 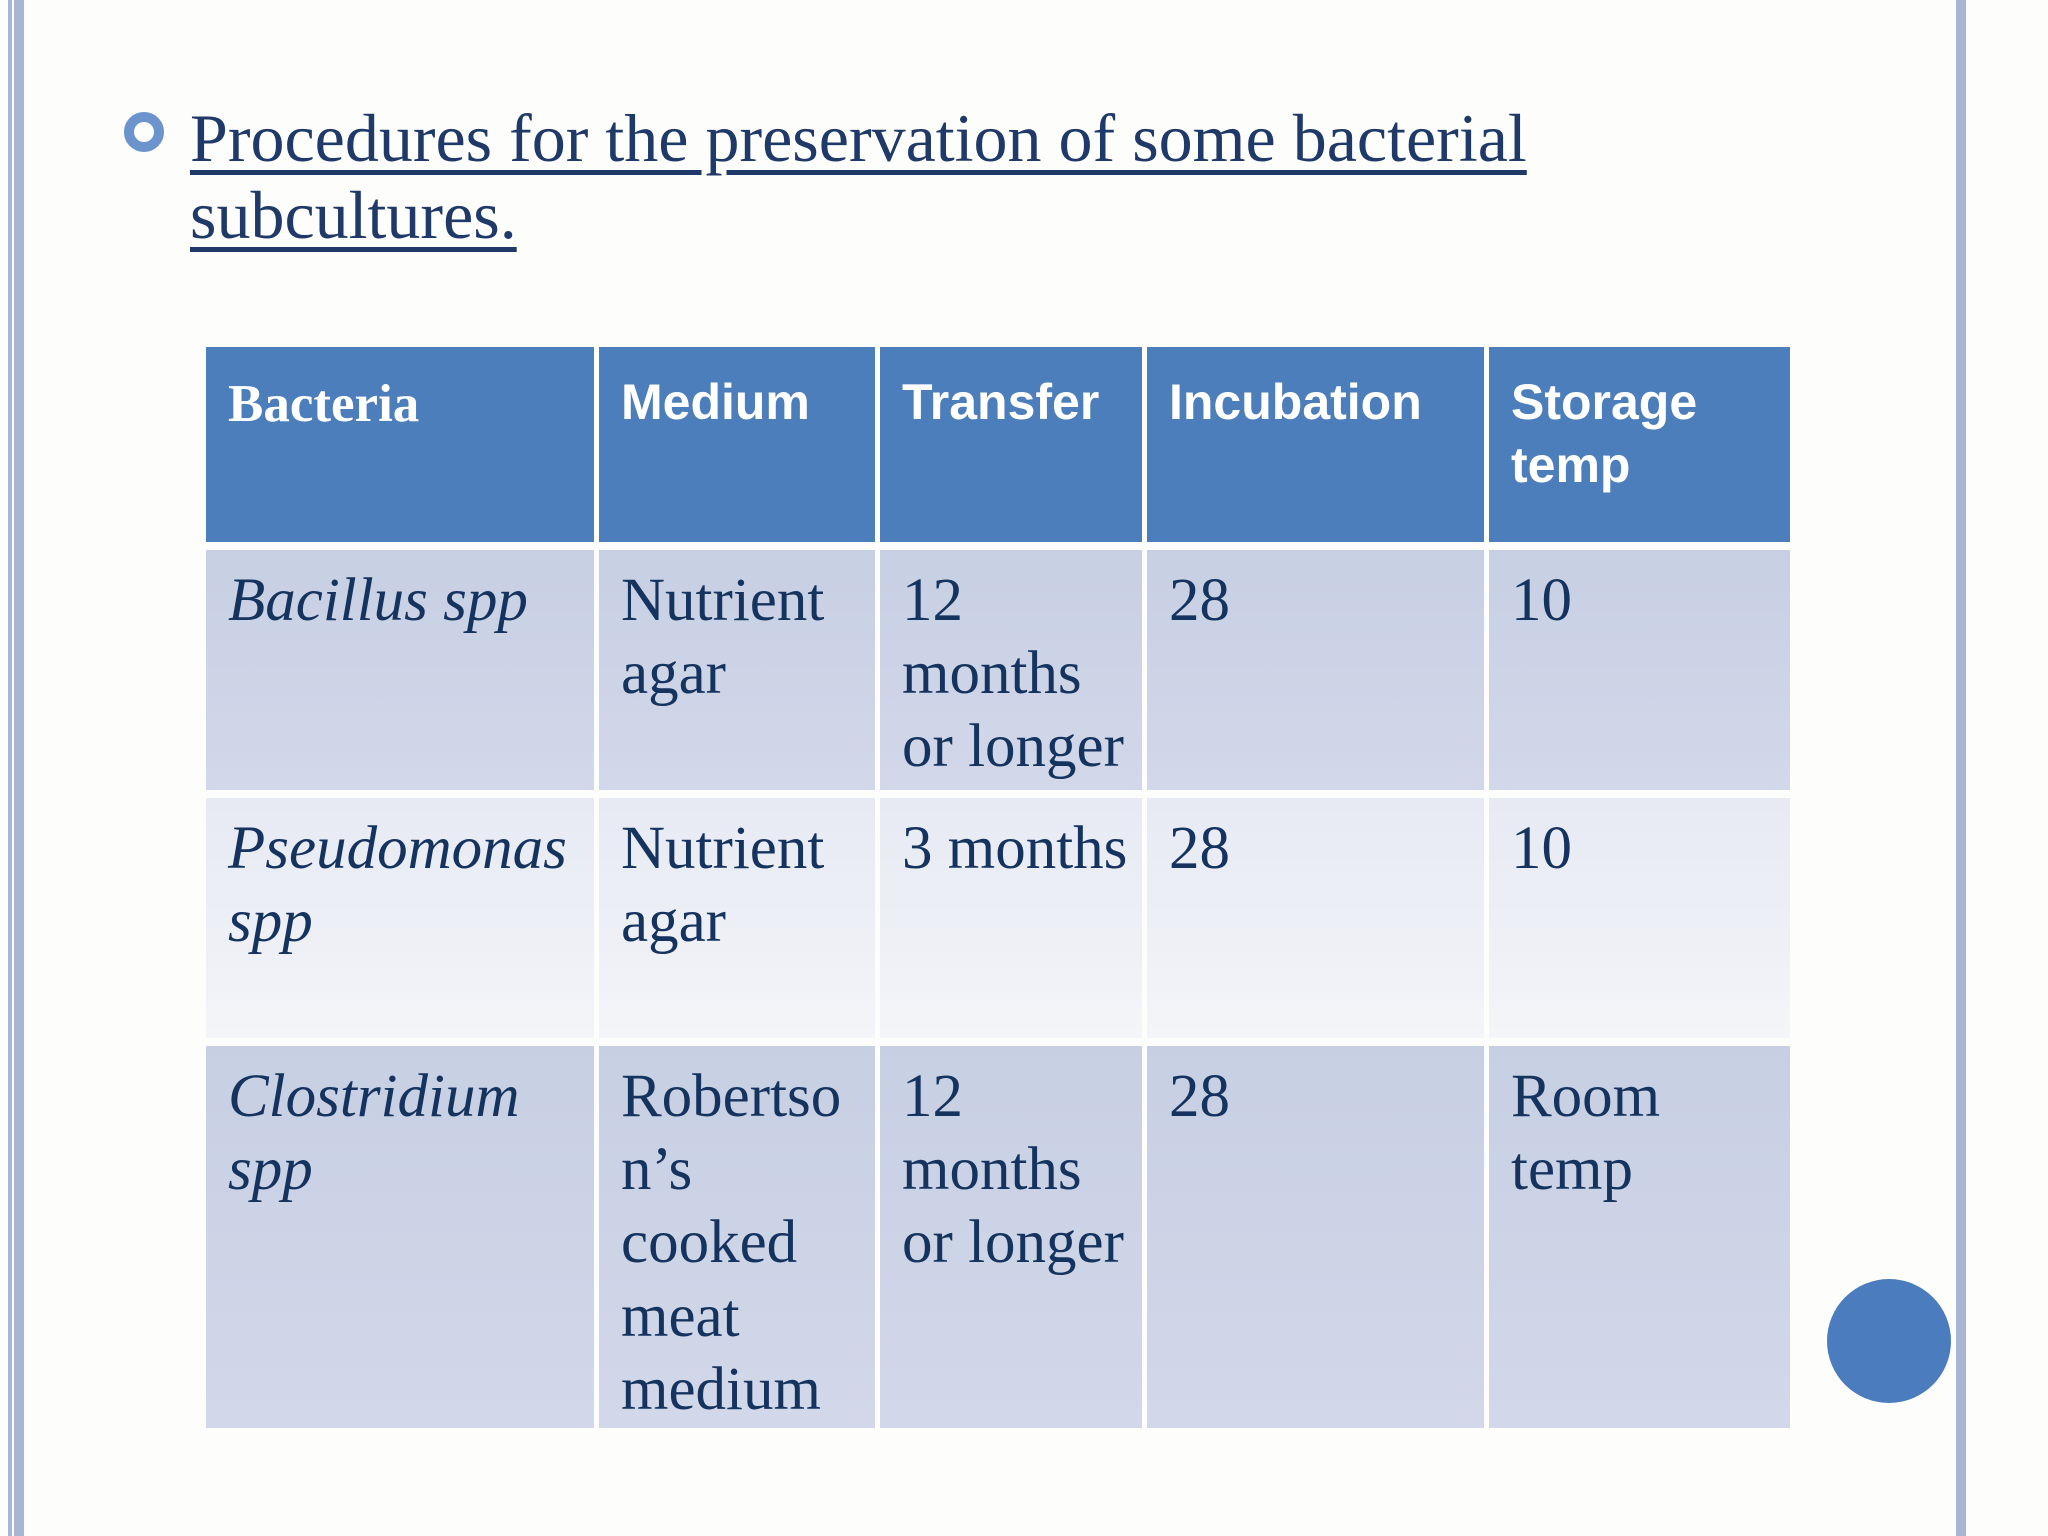 I want to click on header-cell-medium: Medium, so click(x=737, y=444).